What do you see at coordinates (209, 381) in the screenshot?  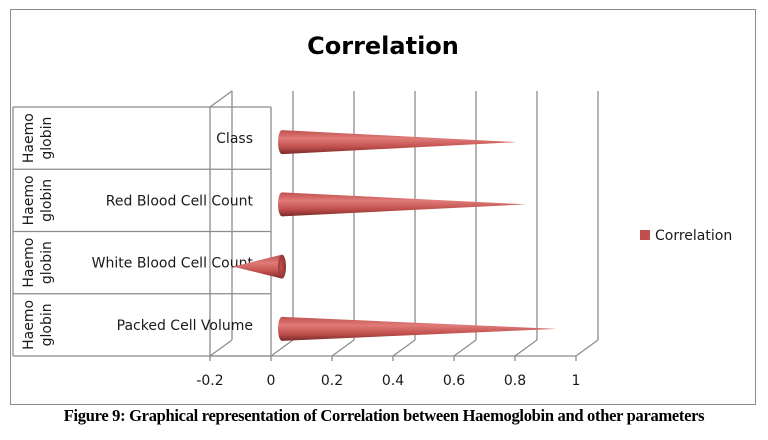 I see `tick-label: -0.2` at bounding box center [209, 381].